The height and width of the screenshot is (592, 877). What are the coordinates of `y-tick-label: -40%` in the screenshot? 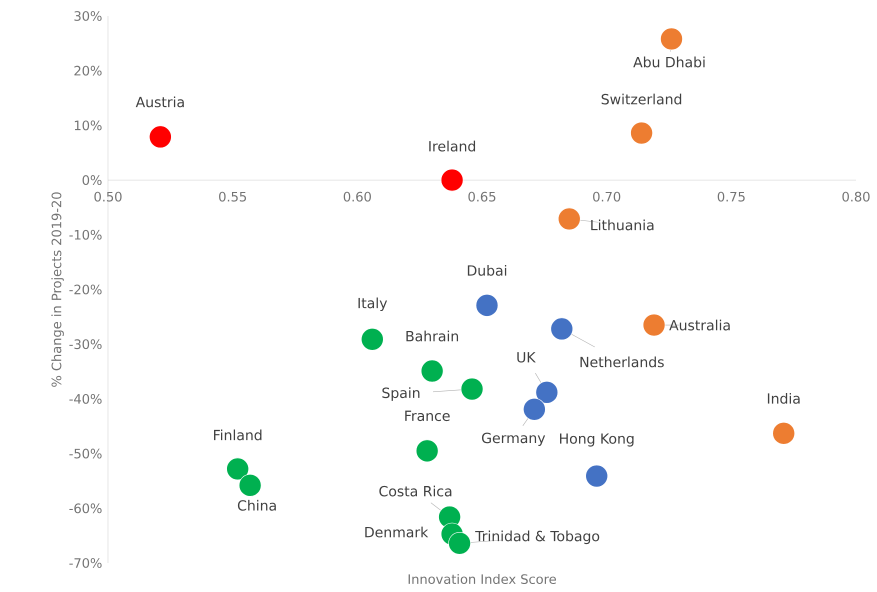 It's located at (85, 399).